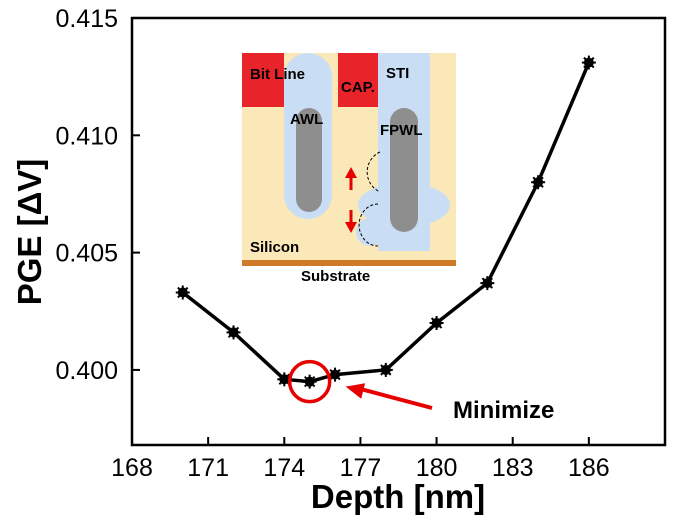 Image resolution: width=675 pixels, height=519 pixels. What do you see at coordinates (86, 371) in the screenshot?
I see `y-tick-label: 0.400` at bounding box center [86, 371].